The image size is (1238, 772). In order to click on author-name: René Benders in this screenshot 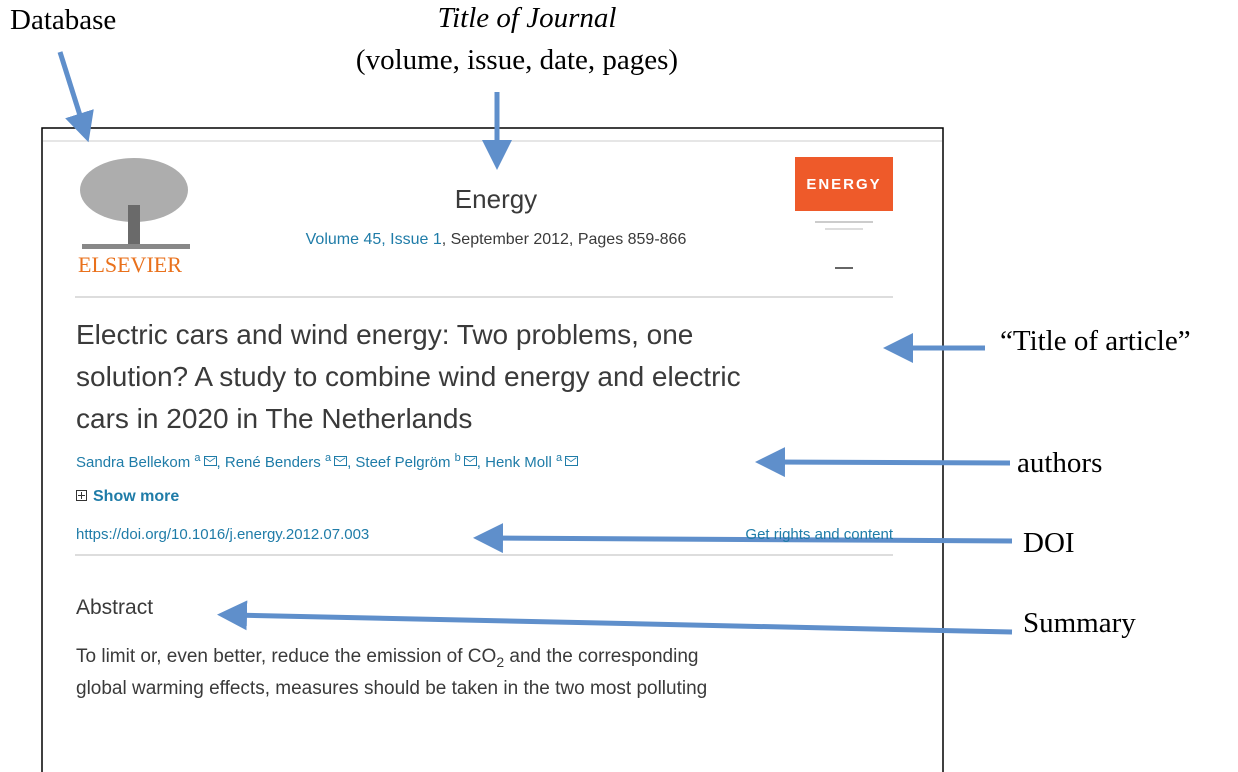, I will do `click(272, 462)`.